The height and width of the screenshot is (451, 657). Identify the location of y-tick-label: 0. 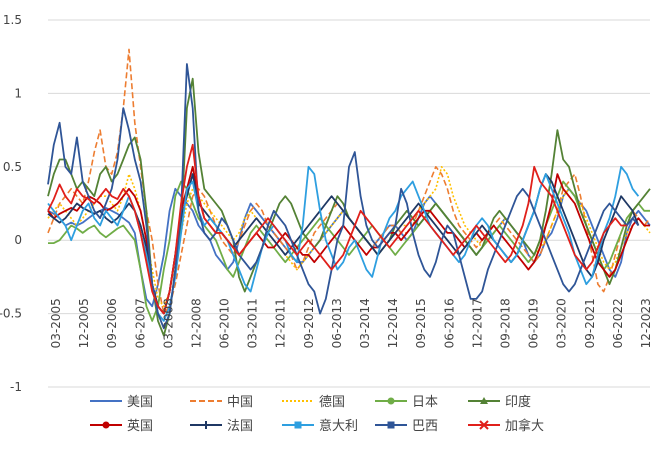
(18, 240).